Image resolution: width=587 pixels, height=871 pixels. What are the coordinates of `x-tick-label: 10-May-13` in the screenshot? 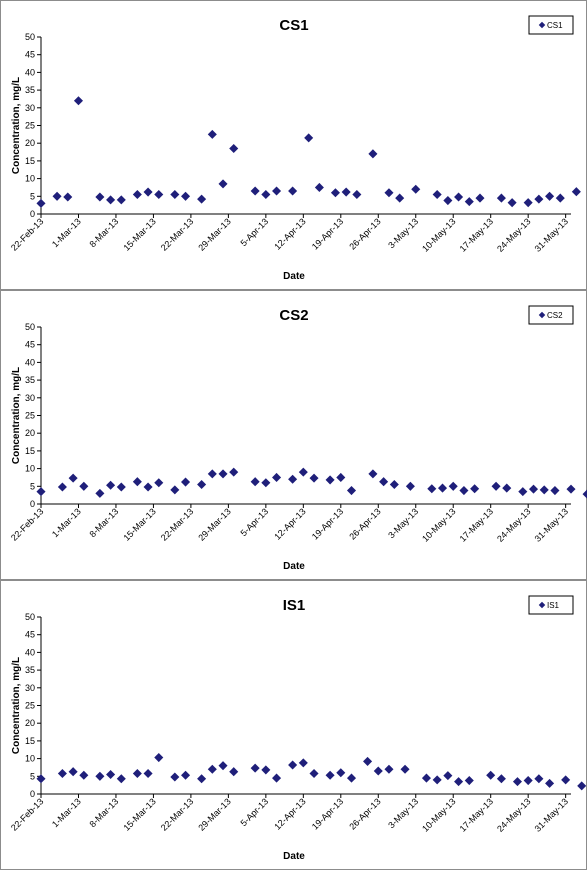 It's located at (438, 234).